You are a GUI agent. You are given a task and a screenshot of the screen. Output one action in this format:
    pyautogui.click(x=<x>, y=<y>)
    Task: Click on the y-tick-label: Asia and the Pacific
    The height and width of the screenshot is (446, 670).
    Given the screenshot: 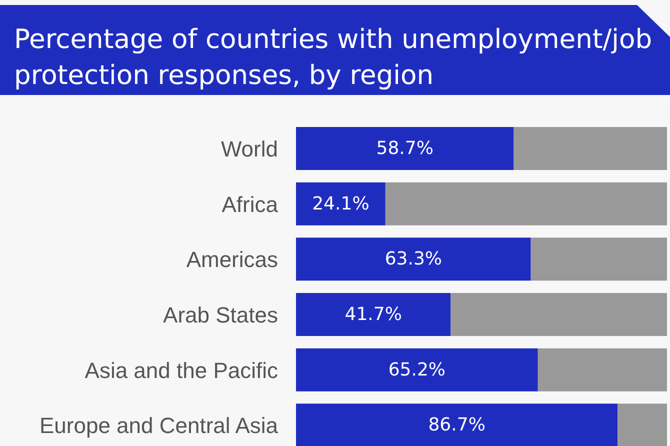 What is the action you would take?
    pyautogui.click(x=181, y=370)
    